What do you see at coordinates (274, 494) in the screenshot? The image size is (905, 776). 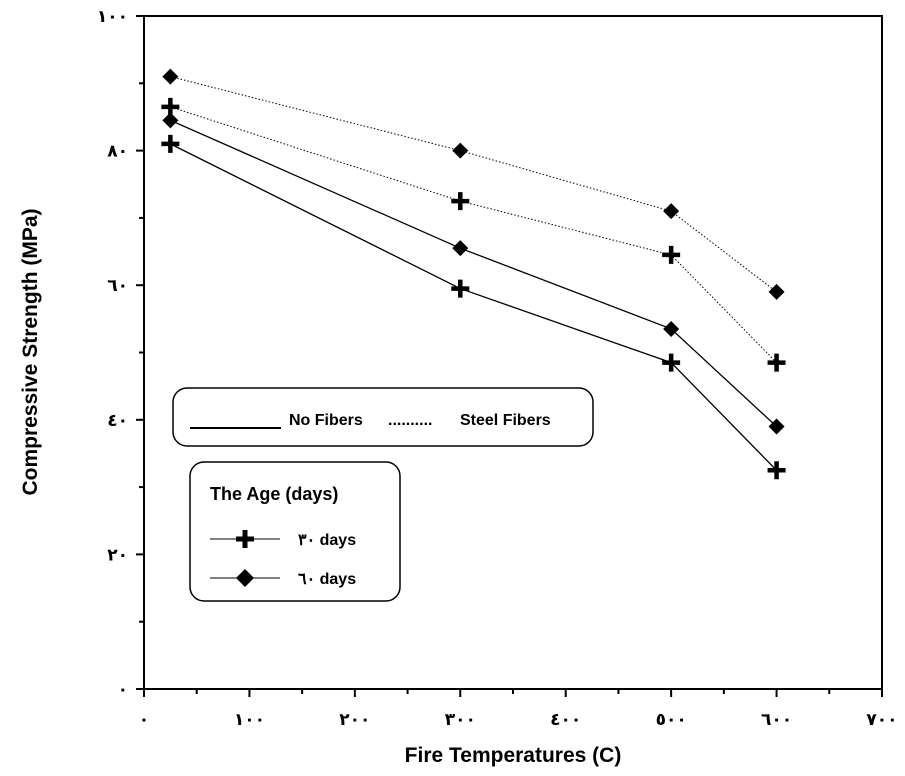 I see `marker-legend-title: The Age (days)` at bounding box center [274, 494].